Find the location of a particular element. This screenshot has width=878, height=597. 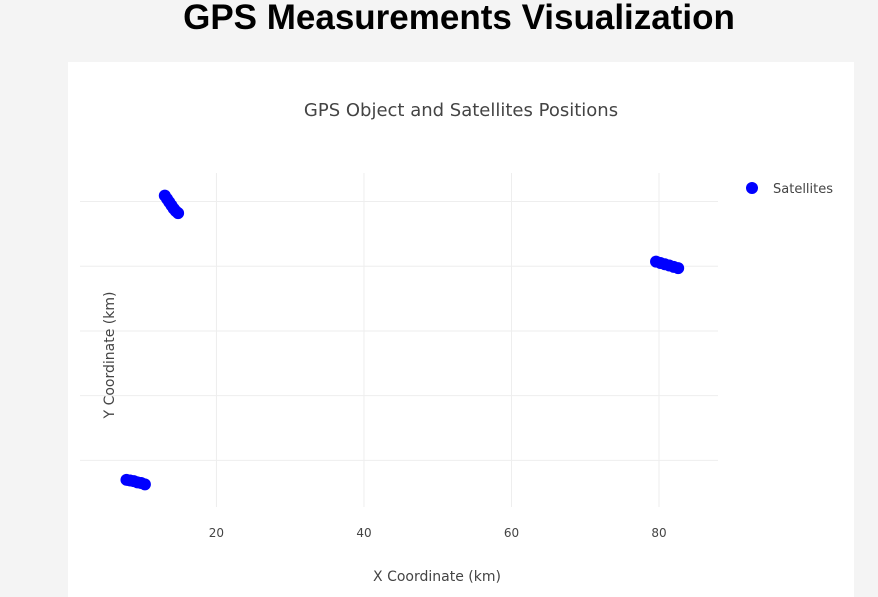

chart-title: GPS Object and Satellites Positions is located at coordinates (461, 110).